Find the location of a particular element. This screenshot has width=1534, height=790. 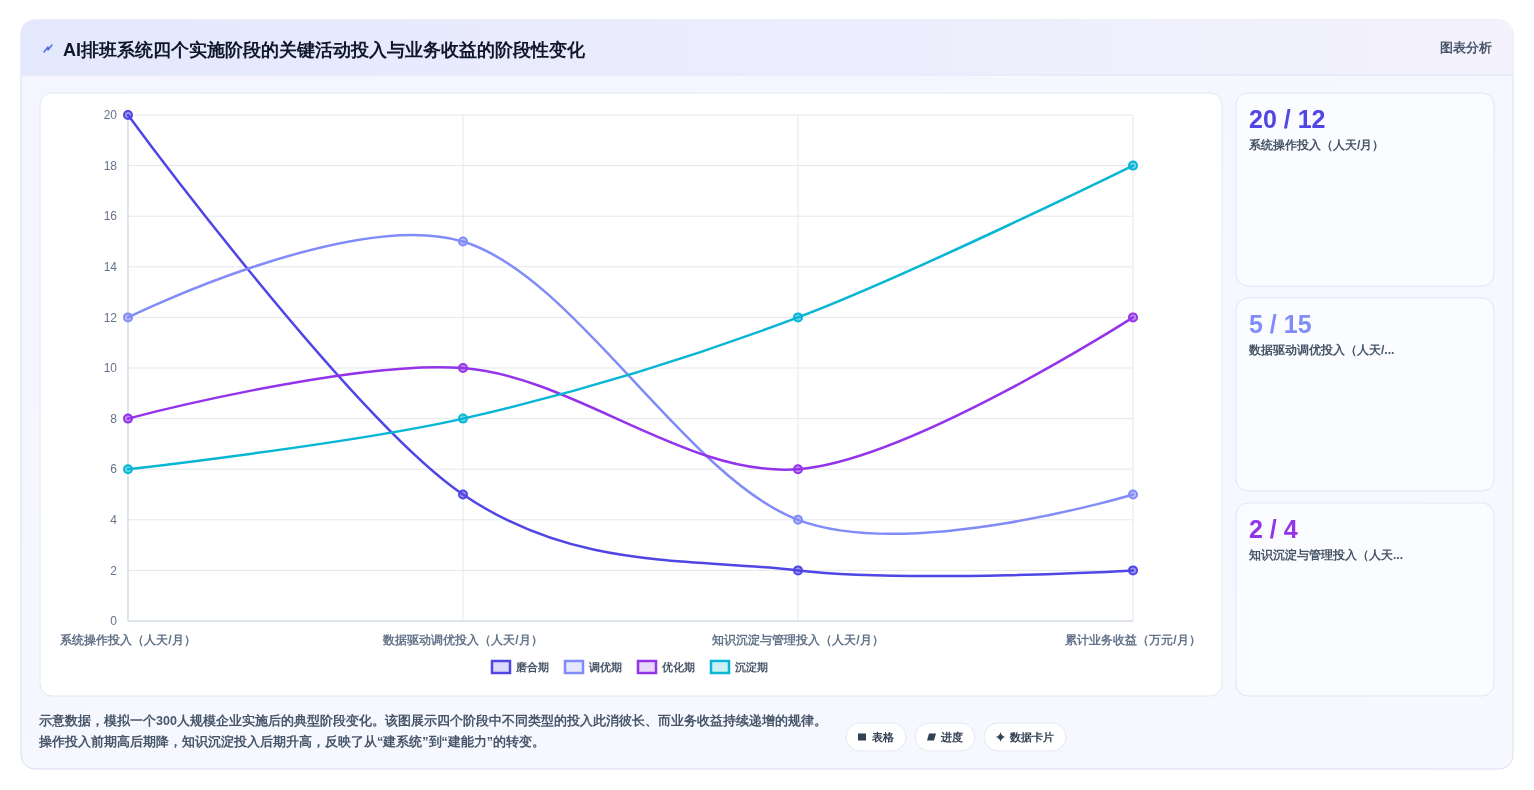

y-tick-label: 16 is located at coordinates (110, 216).